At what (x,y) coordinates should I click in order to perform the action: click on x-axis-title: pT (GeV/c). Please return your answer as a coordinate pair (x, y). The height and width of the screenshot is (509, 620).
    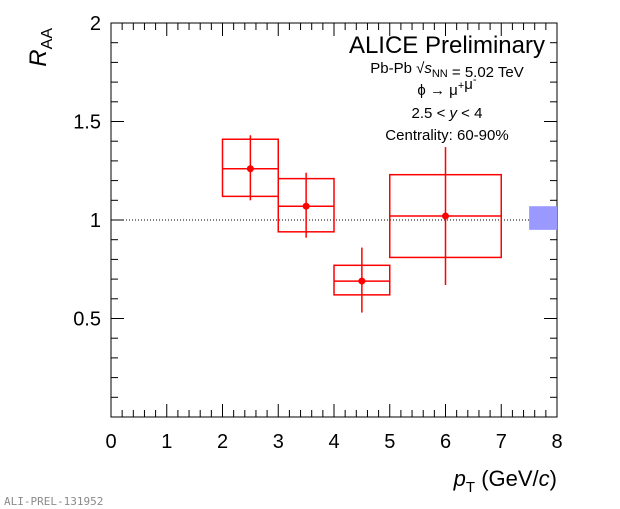
    Looking at the image, I should click on (505, 481).